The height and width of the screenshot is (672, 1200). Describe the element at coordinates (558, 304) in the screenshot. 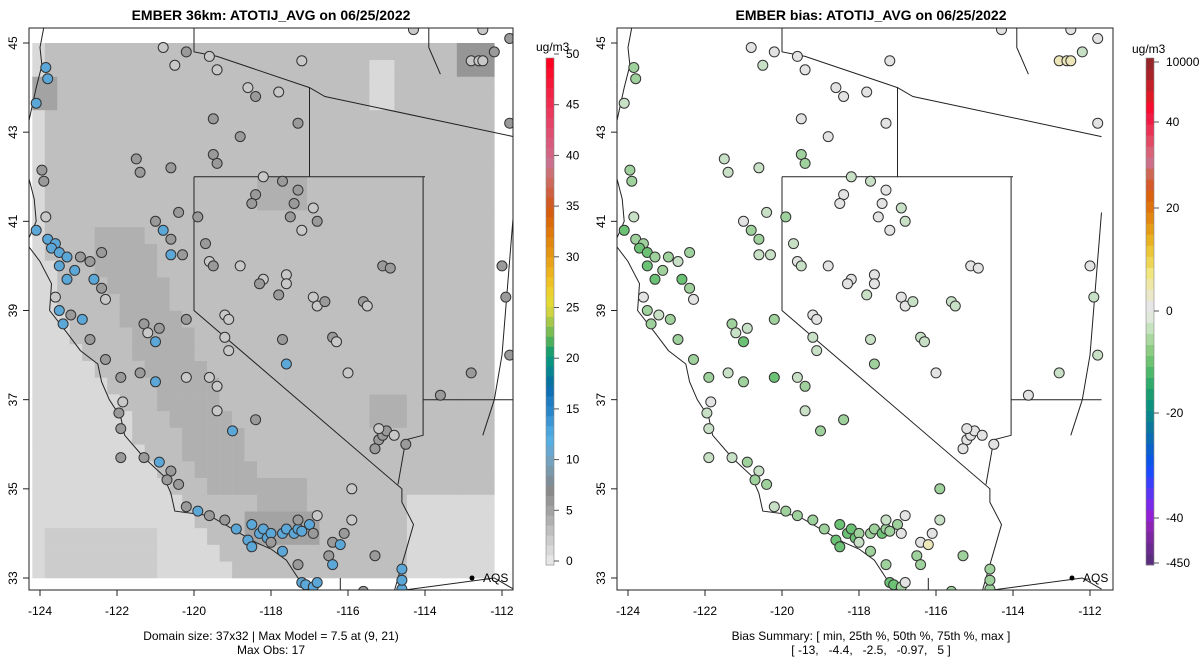

I see `colorbar-model: ug/m3 0 5 10 15 20 25 30 35 40 45 50` at that location.